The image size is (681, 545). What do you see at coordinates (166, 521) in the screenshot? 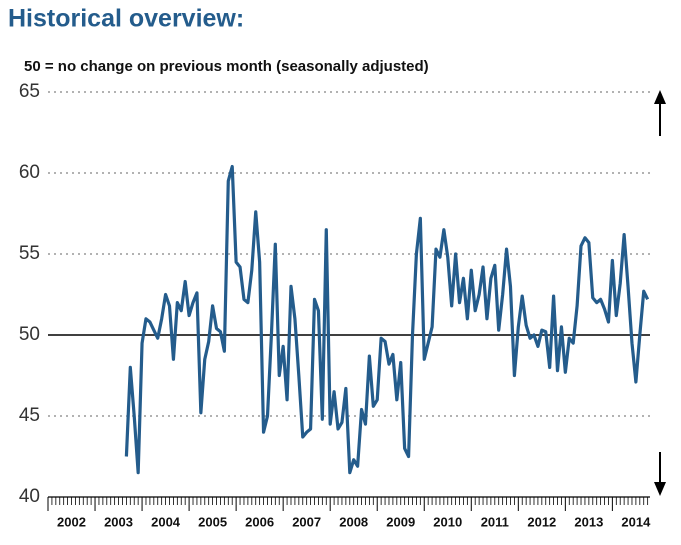
I see `x-tick-label: 2004` at bounding box center [166, 521].